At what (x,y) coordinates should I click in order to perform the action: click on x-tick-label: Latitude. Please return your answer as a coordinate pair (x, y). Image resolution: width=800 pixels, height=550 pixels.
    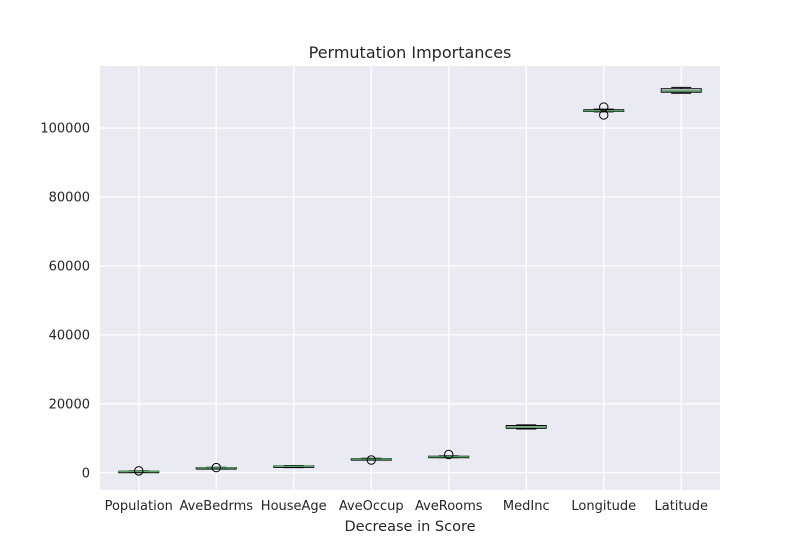
    Looking at the image, I should click on (681, 506).